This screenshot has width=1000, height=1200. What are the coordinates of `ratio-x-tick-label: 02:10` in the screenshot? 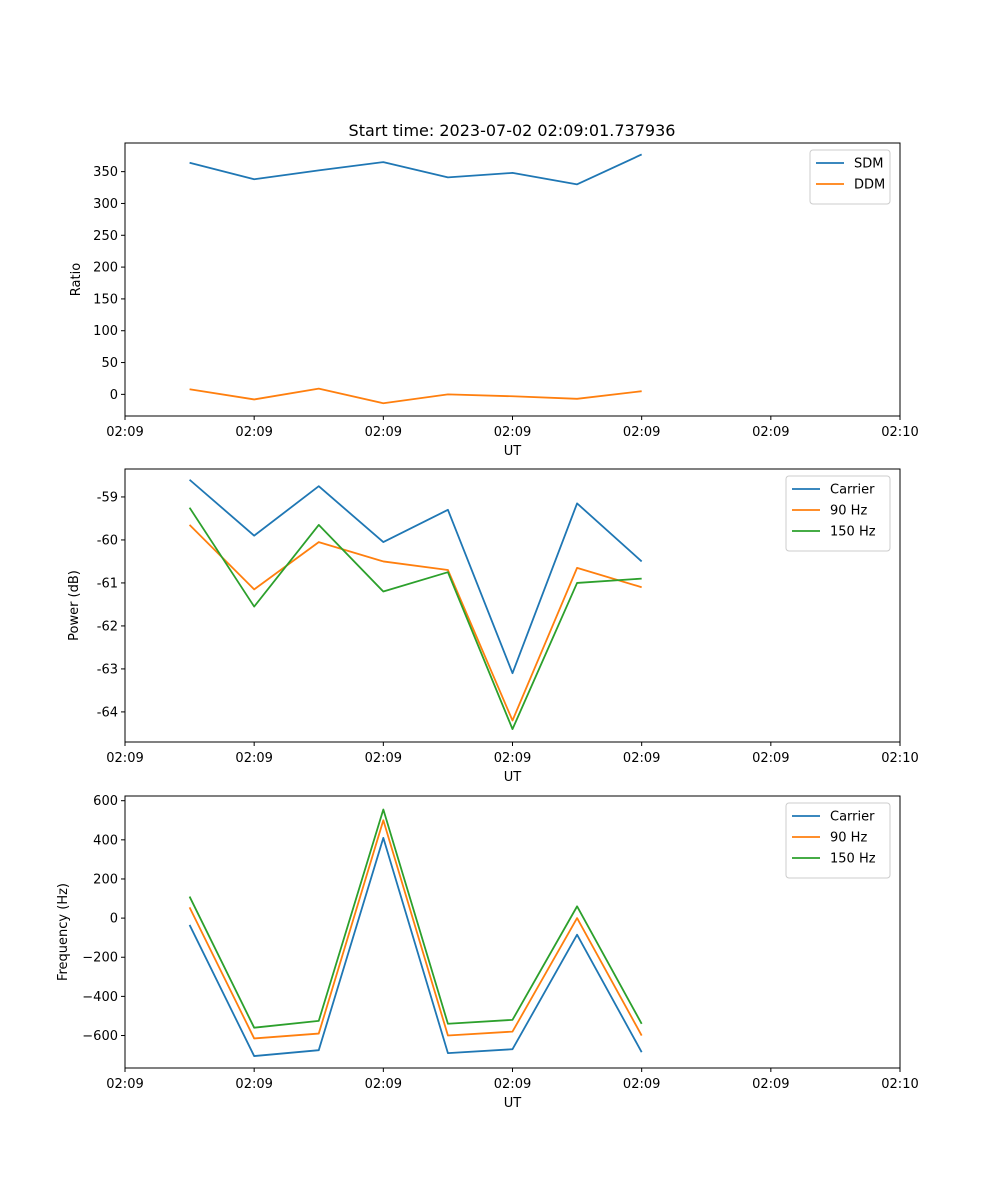 It's located at (899, 432).